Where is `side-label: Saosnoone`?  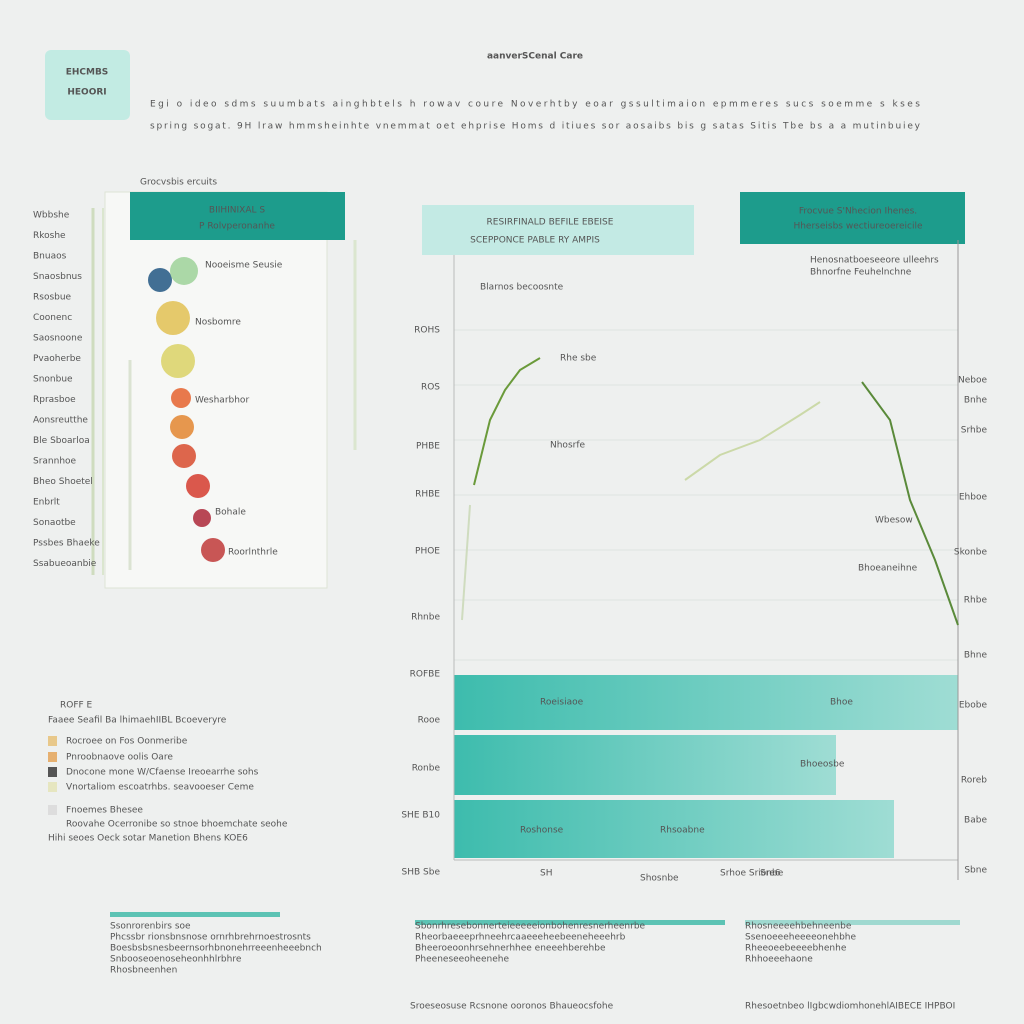
side-label: Saosnoone is located at coordinates (58, 339).